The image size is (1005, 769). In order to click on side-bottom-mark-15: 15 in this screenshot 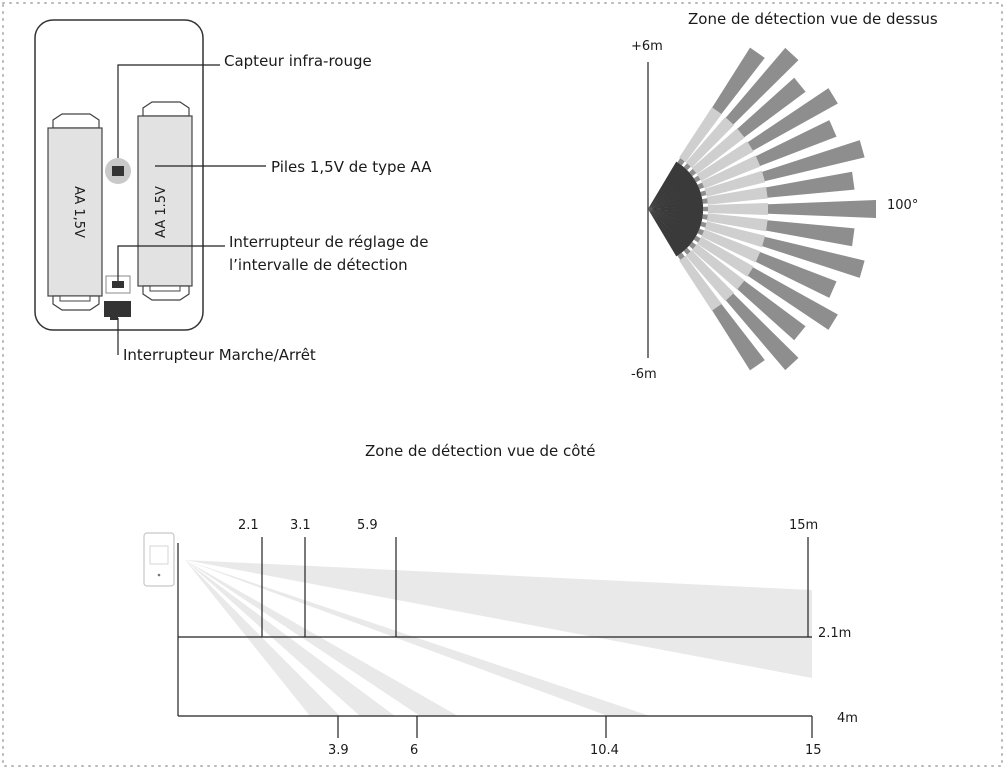, I will do `click(813, 750)`.